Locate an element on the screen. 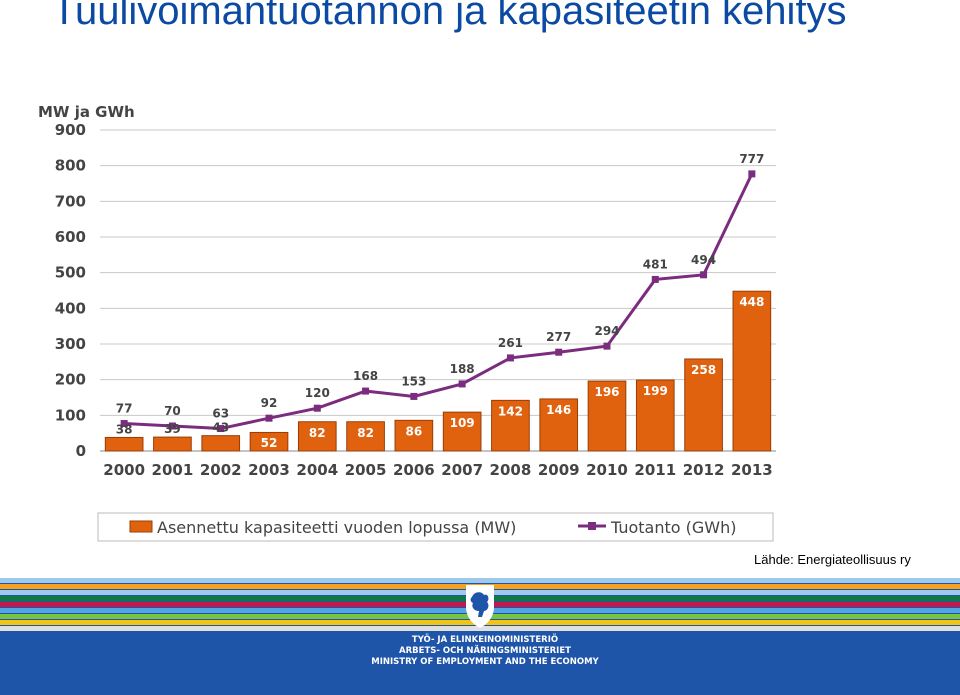 The height and width of the screenshot is (695, 960). y-tick-label: 600 is located at coordinates (70, 237).